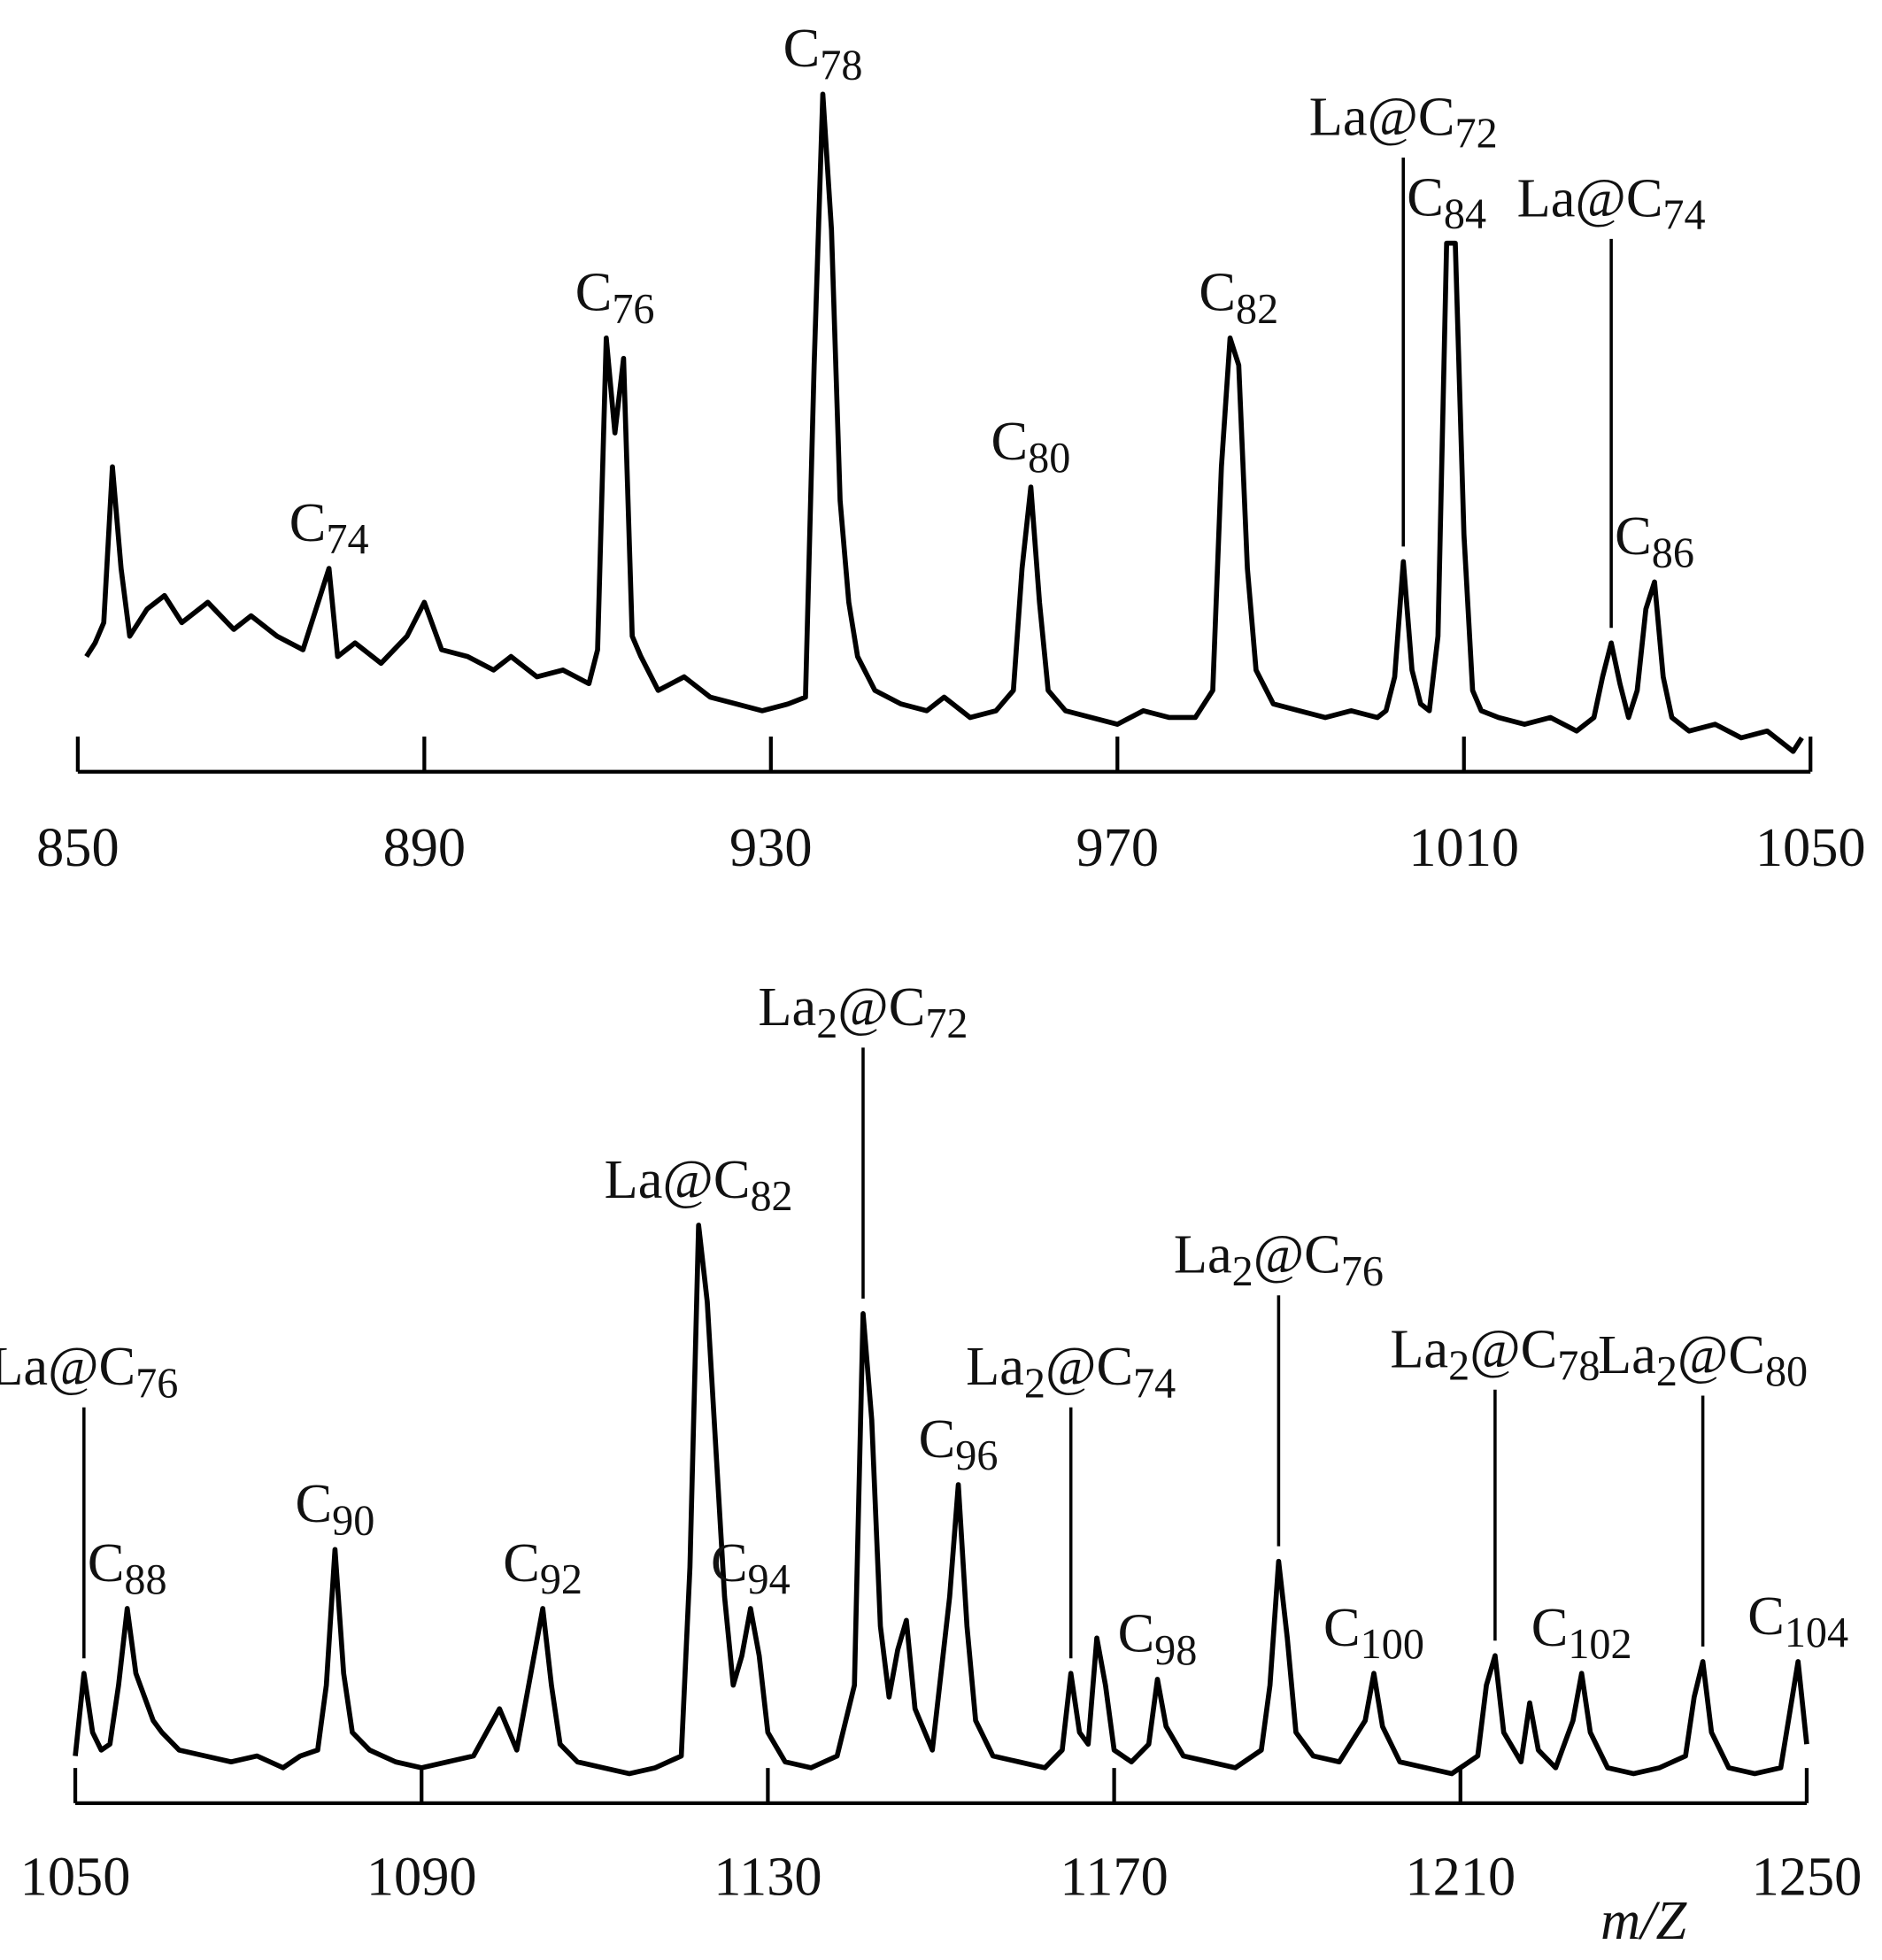 Image resolution: width=1882 pixels, height=1960 pixels. I want to click on peak-label: C84, so click(1446, 203).